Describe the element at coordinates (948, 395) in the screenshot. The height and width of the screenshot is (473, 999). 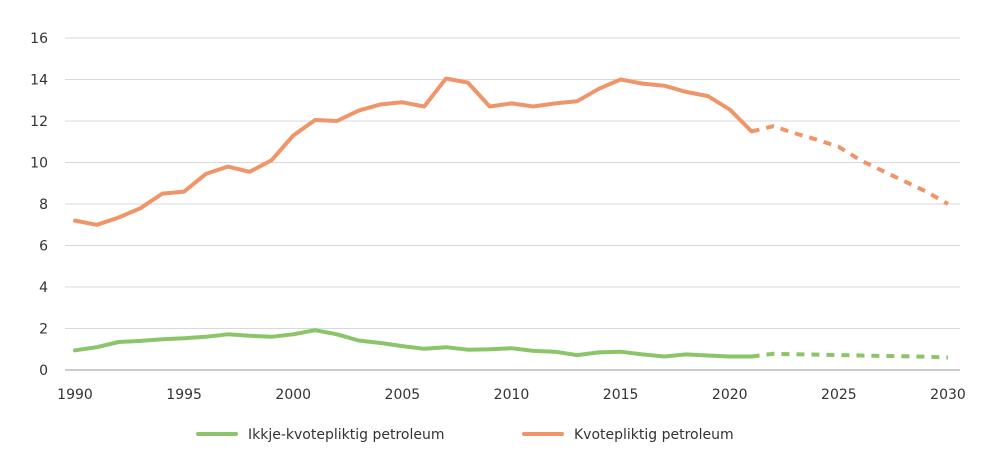
I see `x-tick-label-2030: 2030` at that location.